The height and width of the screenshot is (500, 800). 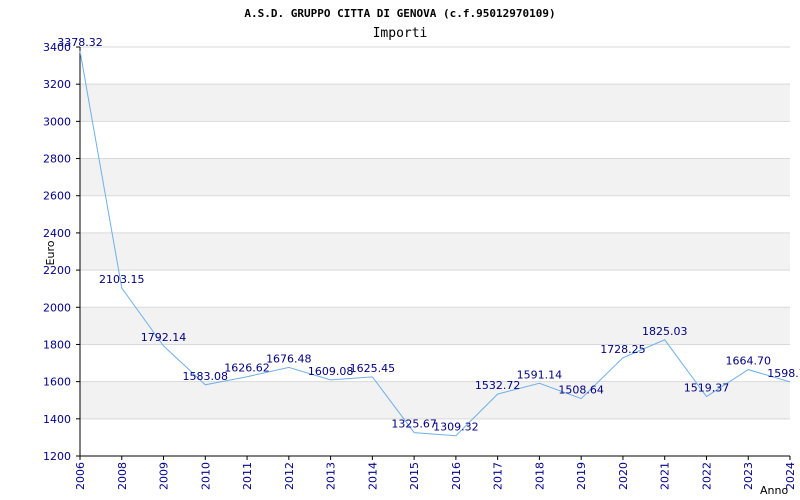 What do you see at coordinates (456, 476) in the screenshot?
I see `x-tick-label: 2016` at bounding box center [456, 476].